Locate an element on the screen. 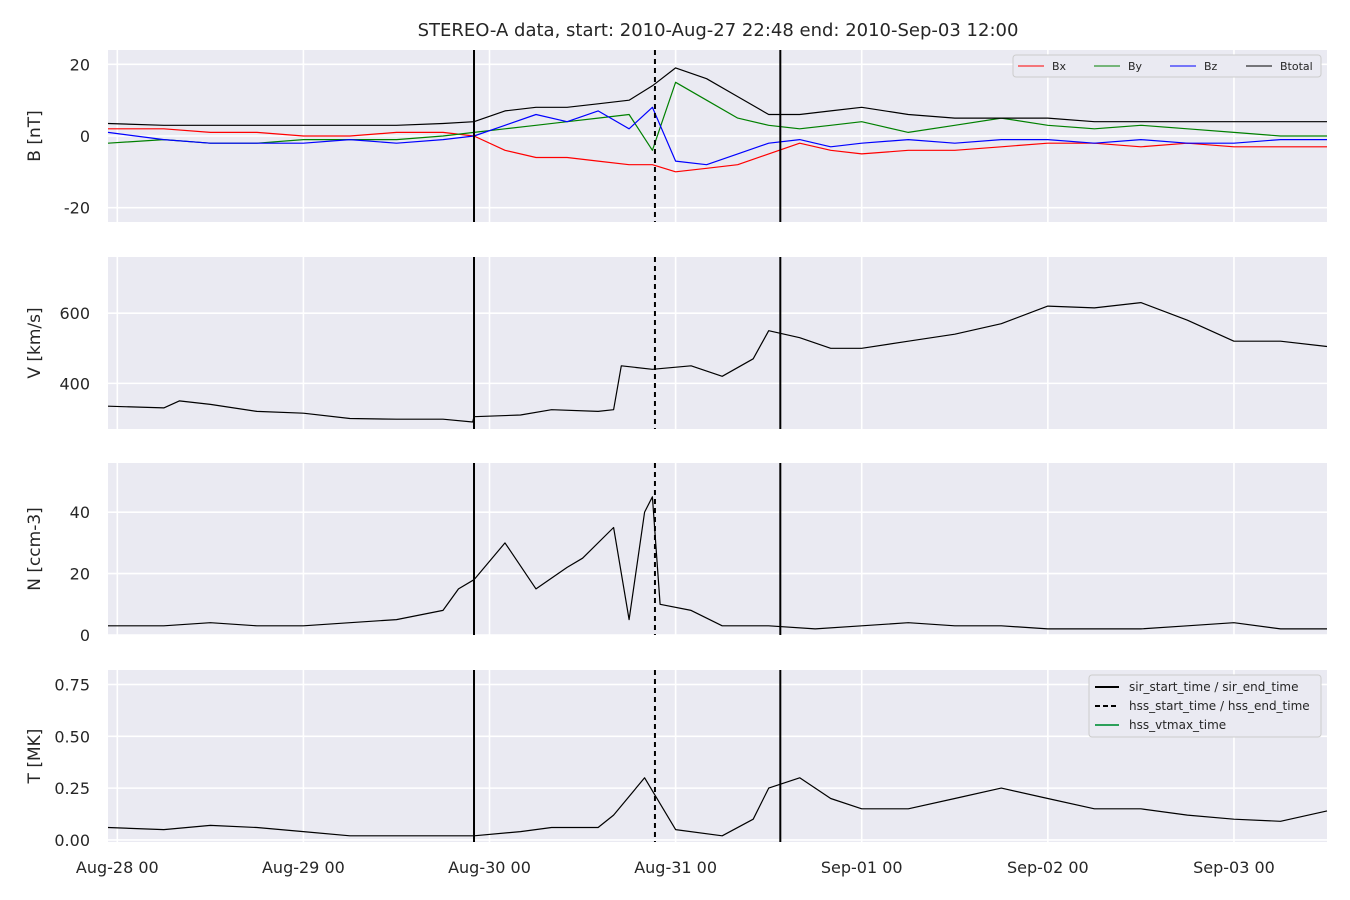 This screenshot has width=1350, height=900. y-axis-label: B [nT] is located at coordinates (35, 136).